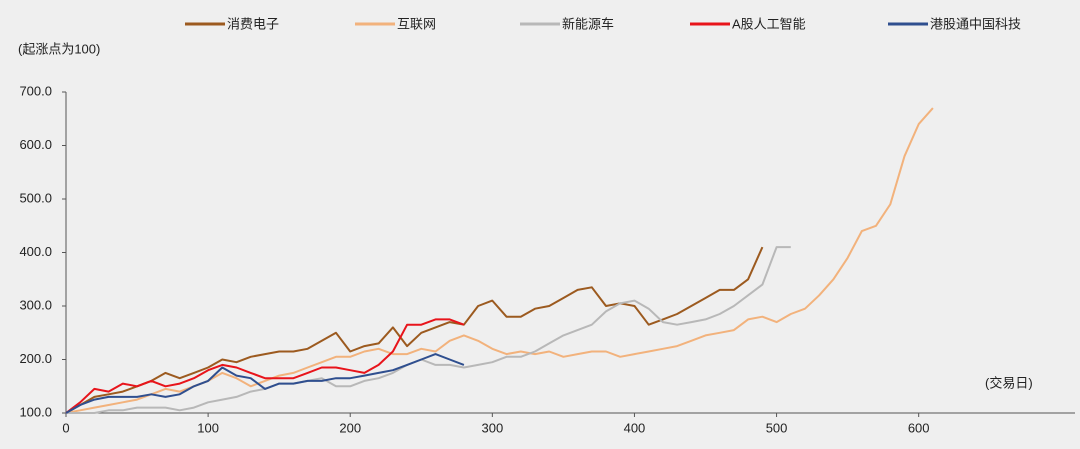  Describe the element at coordinates (35, 411) in the screenshot. I see `y-tick-label: 100.0` at that location.